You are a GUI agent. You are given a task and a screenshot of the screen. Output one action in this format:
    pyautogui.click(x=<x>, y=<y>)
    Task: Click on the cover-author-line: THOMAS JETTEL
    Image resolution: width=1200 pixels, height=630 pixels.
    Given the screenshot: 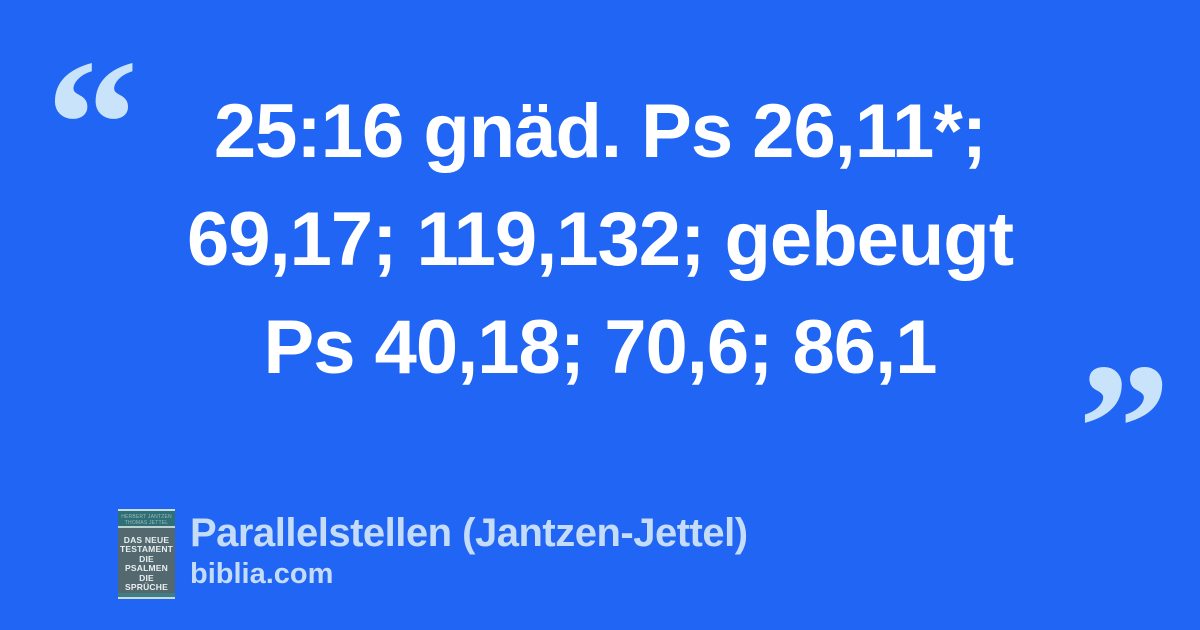 What is the action you would take?
    pyautogui.click(x=146, y=523)
    